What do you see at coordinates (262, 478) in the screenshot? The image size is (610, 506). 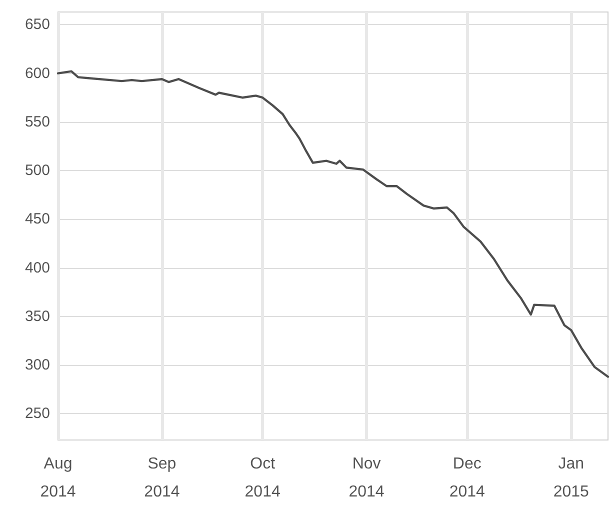 I see `x-tick-label: Oct 2014` at bounding box center [262, 478].